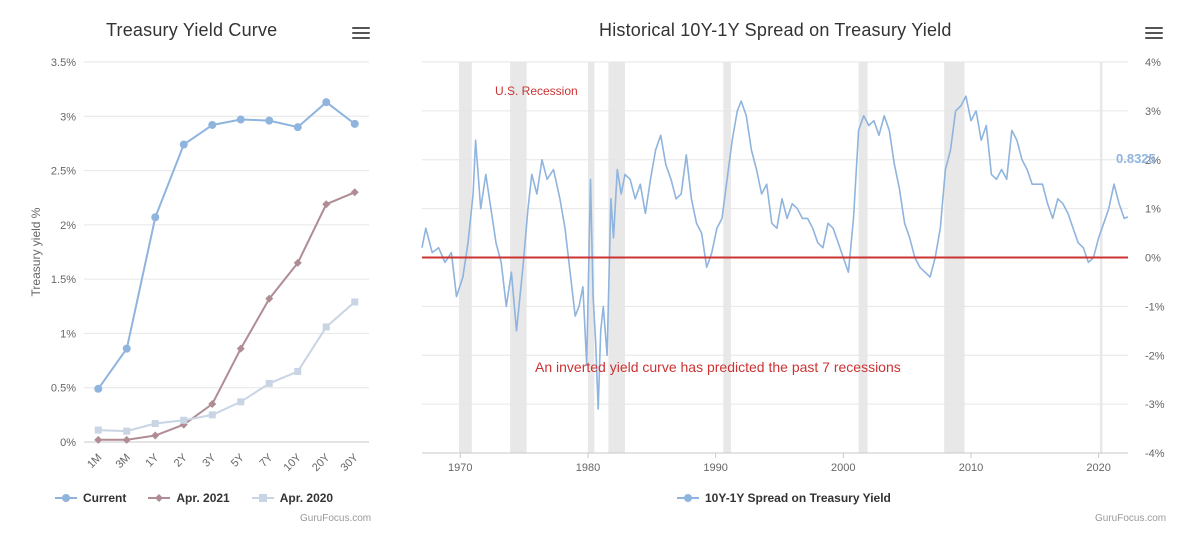 The image size is (1200, 541). Describe the element at coordinates (1155, 356) in the screenshot. I see `y-tick-label: -2%` at that location.